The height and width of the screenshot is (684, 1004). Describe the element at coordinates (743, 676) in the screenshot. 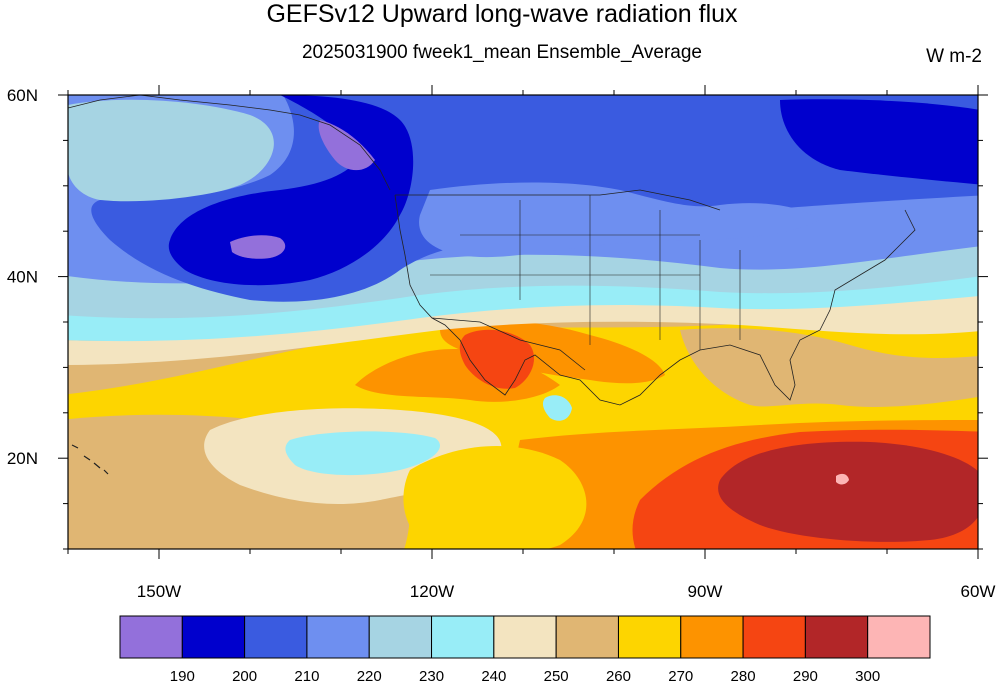

I see `colorbar-label: 280` at that location.